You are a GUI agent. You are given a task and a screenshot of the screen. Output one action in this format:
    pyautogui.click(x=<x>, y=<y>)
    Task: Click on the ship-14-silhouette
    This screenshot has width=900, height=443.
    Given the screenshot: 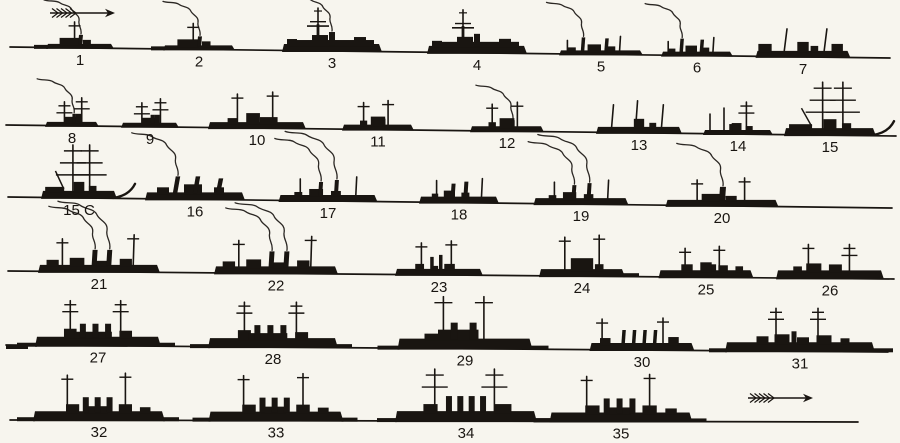 What is the action you would take?
    pyautogui.click(x=738, y=118)
    